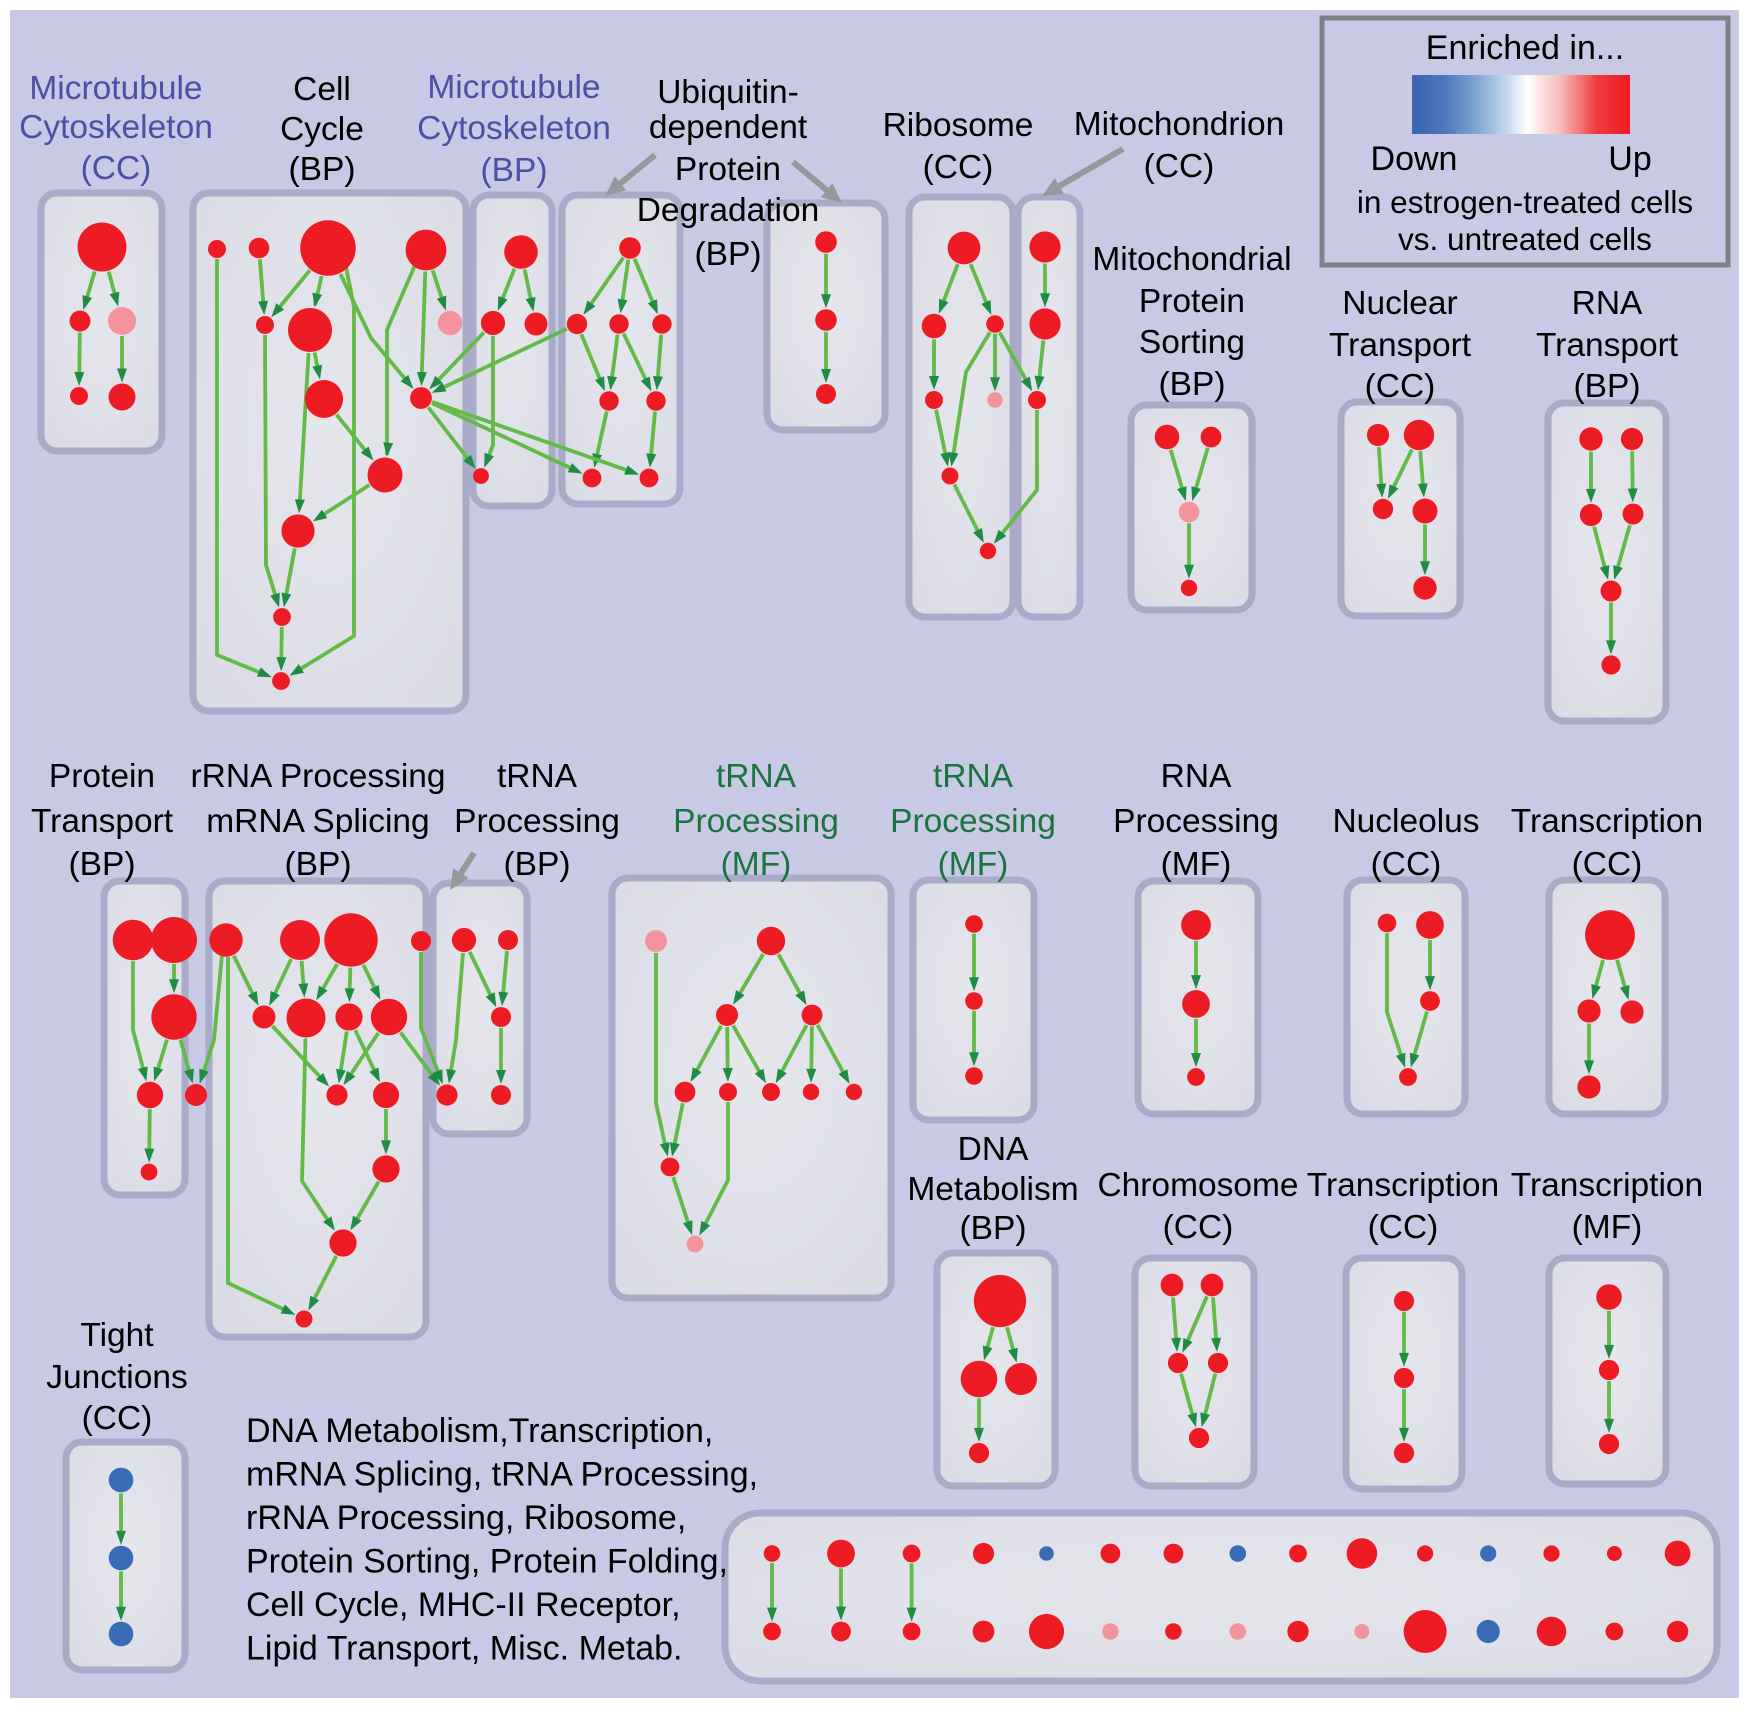 The image size is (1750, 1715). Describe the element at coordinates (117, 1335) in the screenshot. I see `svg-text: Tight` at that location.